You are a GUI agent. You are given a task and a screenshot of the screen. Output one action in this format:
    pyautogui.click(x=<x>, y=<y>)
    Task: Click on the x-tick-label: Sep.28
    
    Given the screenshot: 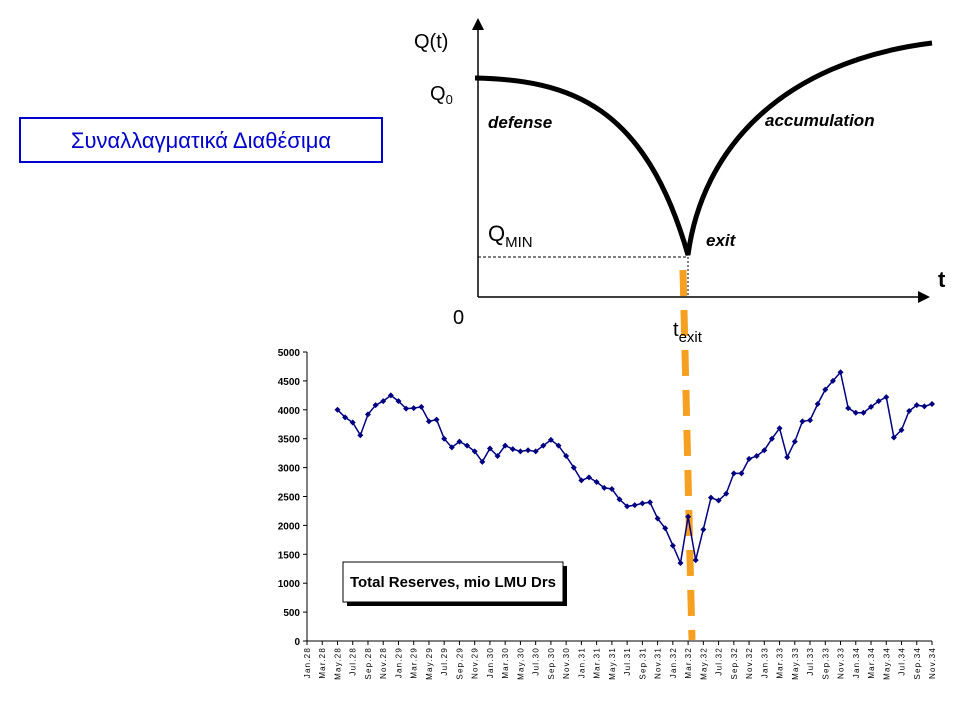 What is the action you would take?
    pyautogui.click(x=368, y=663)
    